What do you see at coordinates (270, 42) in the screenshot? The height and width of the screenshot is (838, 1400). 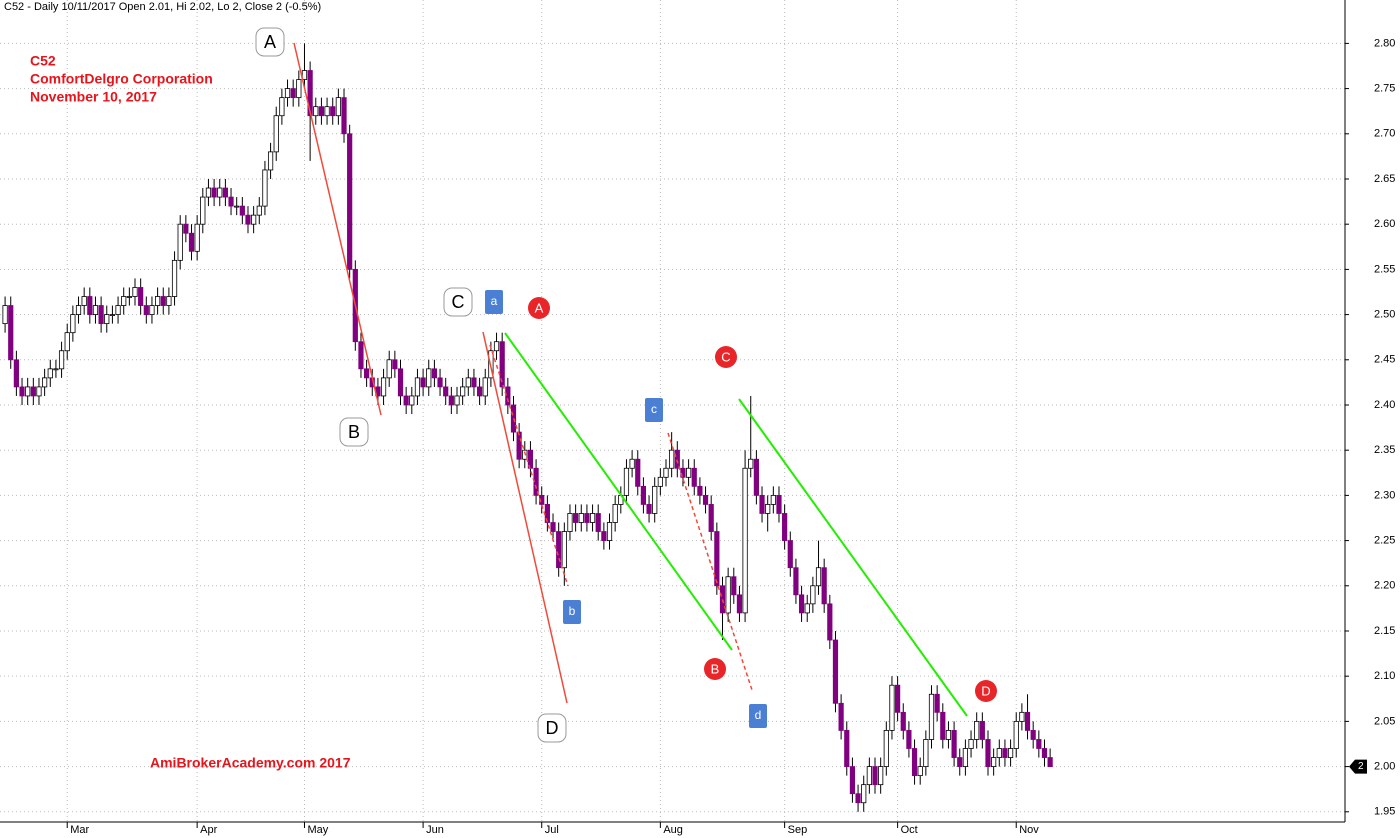 I see `wave-label: A` at bounding box center [270, 42].